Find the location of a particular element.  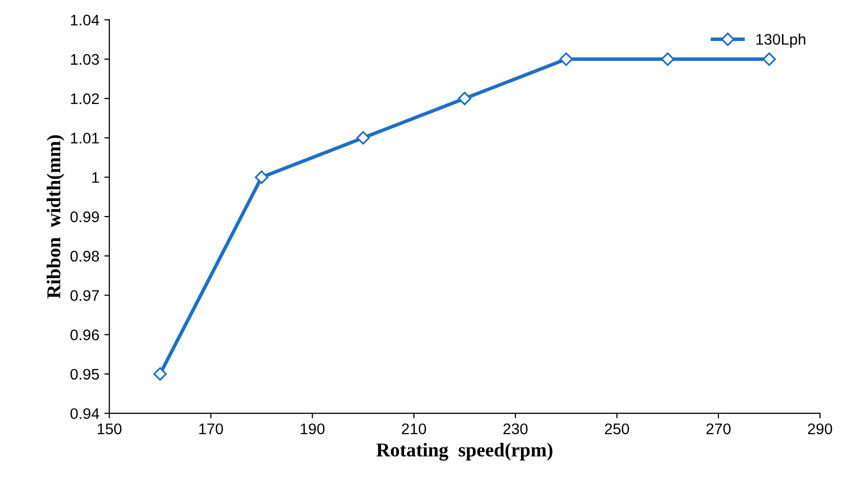

y-tick-label: 0.95 is located at coordinates (84, 374).